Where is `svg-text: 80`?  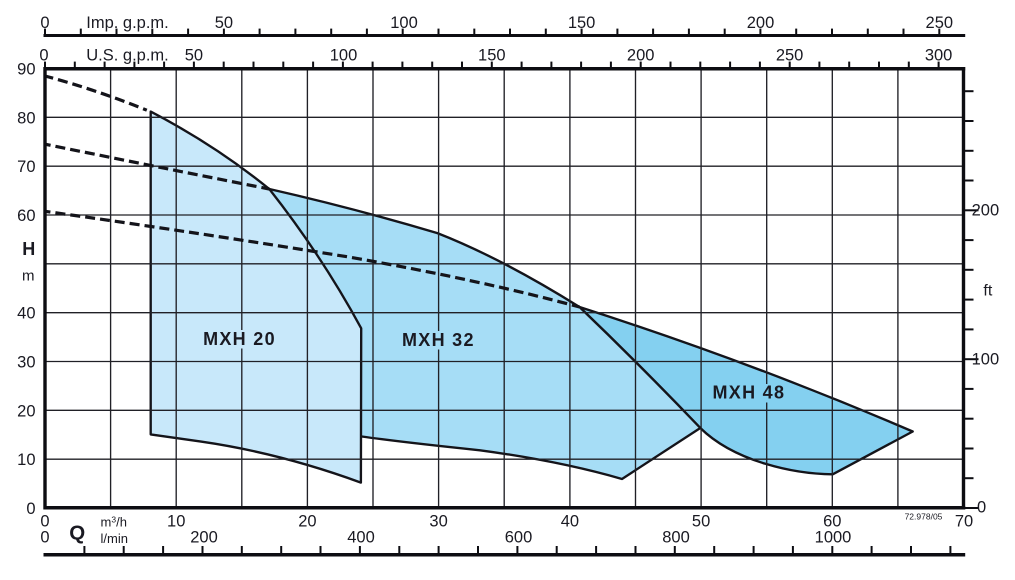
svg-text: 80 is located at coordinates (26, 118).